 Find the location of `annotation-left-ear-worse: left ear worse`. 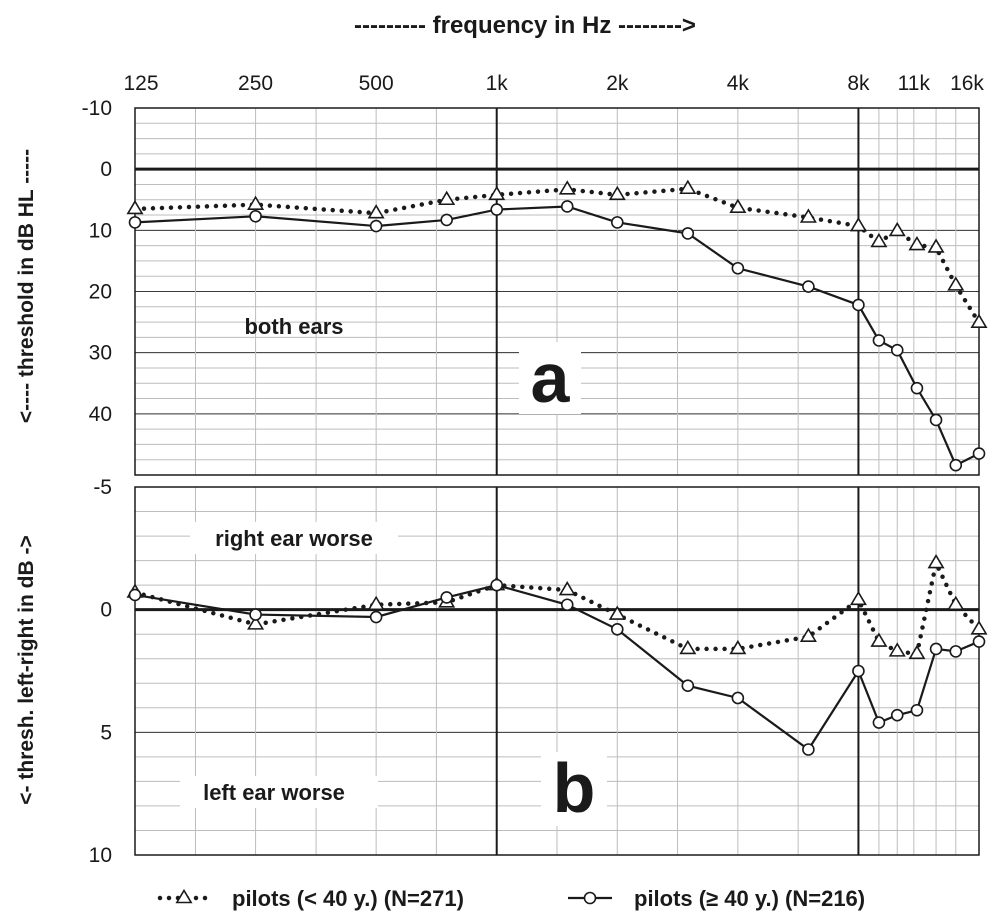

annotation-left-ear-worse: left ear worse is located at coordinates (274, 792).